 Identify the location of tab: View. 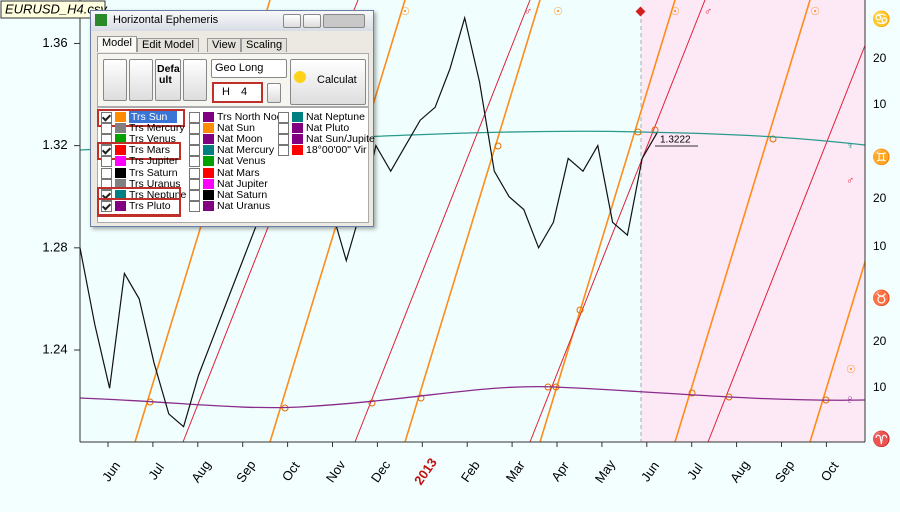
(224, 45).